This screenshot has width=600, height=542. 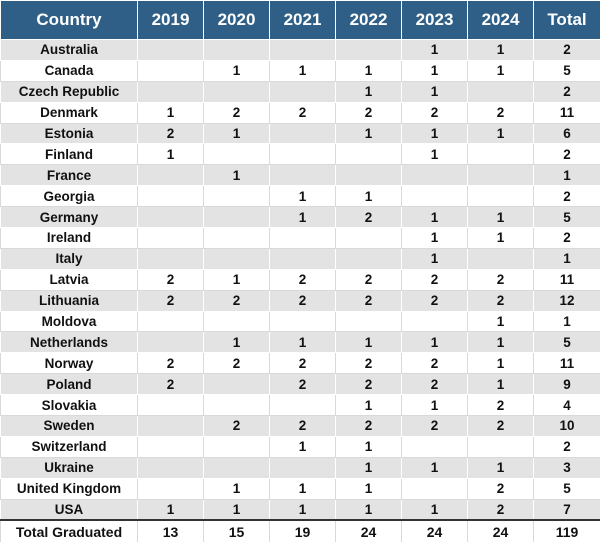 I want to click on total-cell: 11, so click(x=566, y=112).